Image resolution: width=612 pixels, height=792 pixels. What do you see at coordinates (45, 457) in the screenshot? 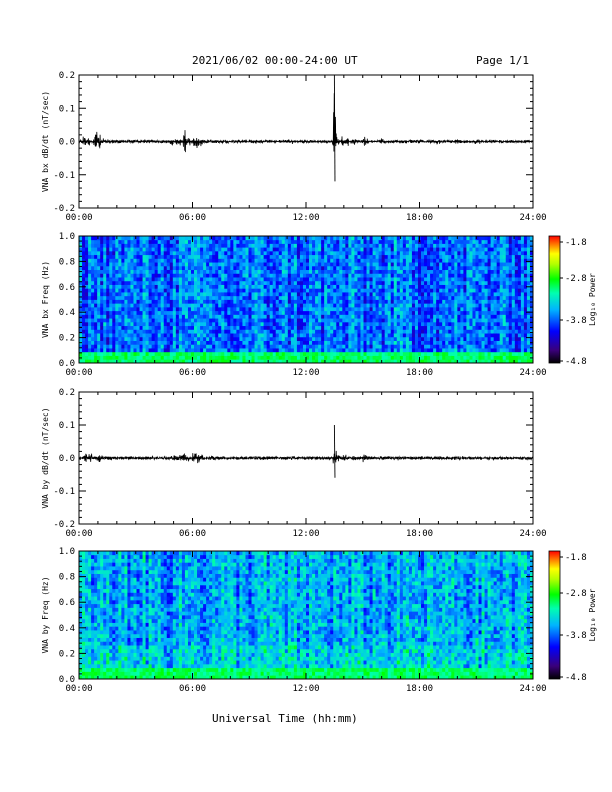
I see `y-axis-label: VNA by dB/dt (nT/sec)` at bounding box center [45, 457].